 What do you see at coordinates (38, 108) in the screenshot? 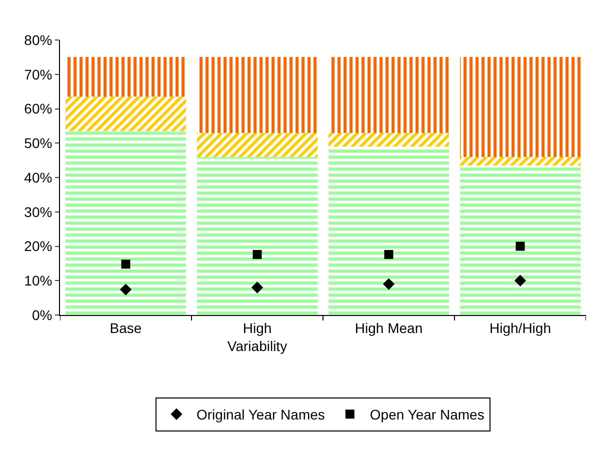
I see `y-tick-label: 60%` at bounding box center [38, 108].